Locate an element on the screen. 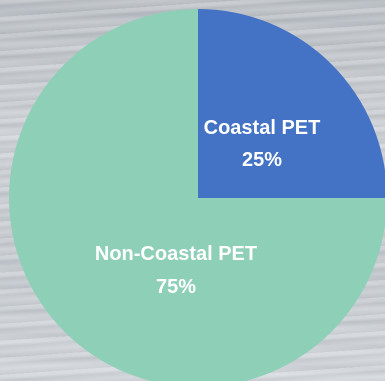  slice-label-2: Non-Coastal PET is located at coordinates (176, 254).